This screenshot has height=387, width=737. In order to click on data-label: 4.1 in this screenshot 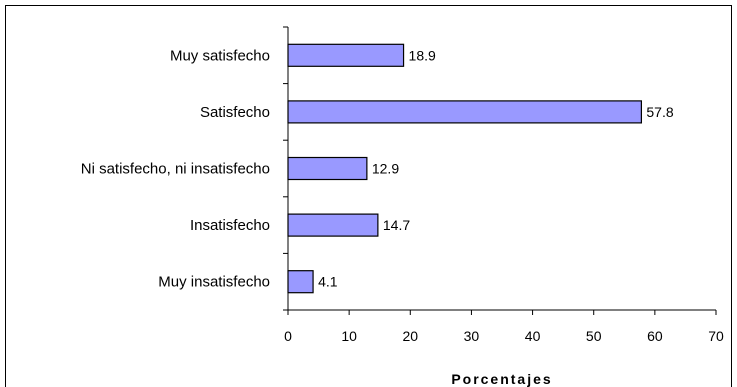, I will do `click(328, 282)`.